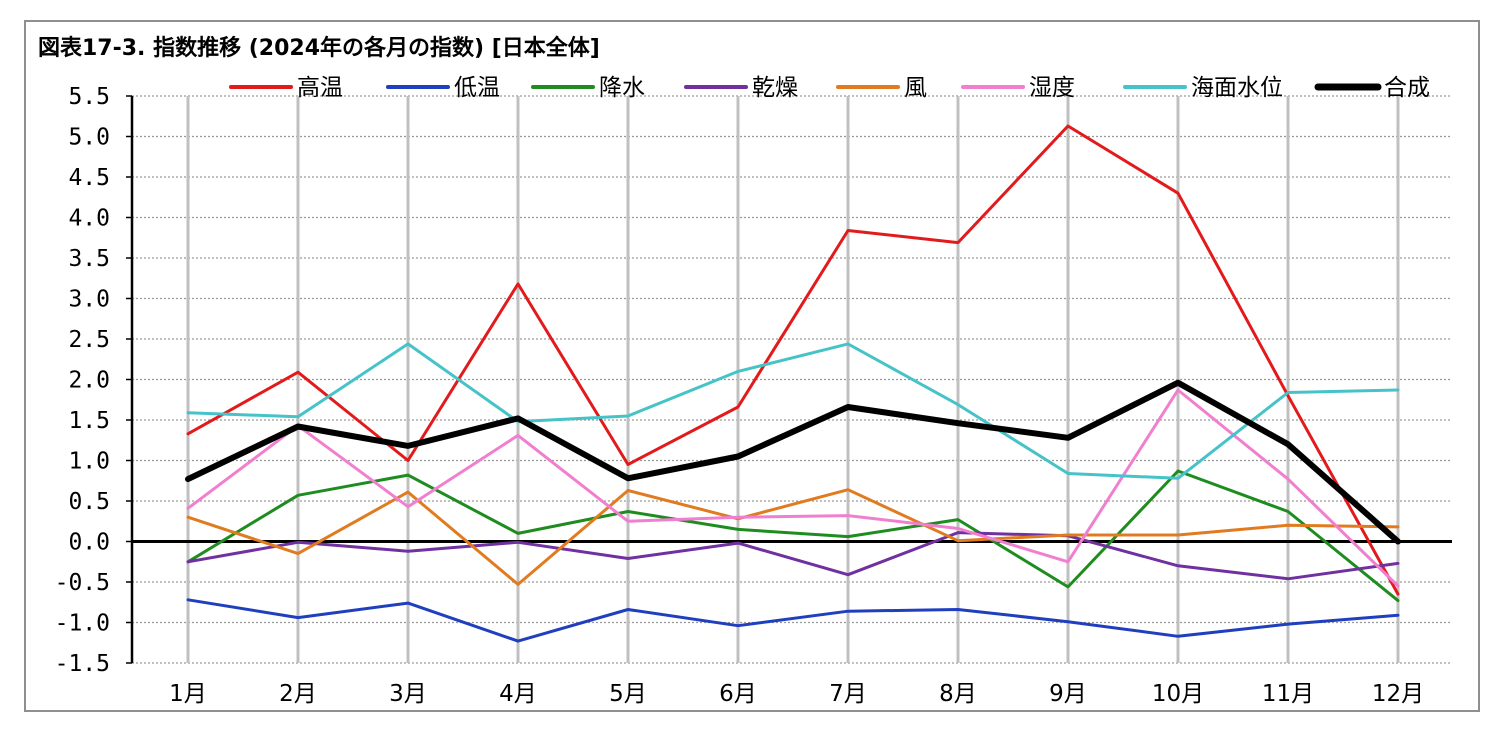 Image resolution: width=1504 pixels, height=740 pixels. Describe the element at coordinates (89, 462) in the screenshot. I see `y-tick-label: 1.0` at that location.